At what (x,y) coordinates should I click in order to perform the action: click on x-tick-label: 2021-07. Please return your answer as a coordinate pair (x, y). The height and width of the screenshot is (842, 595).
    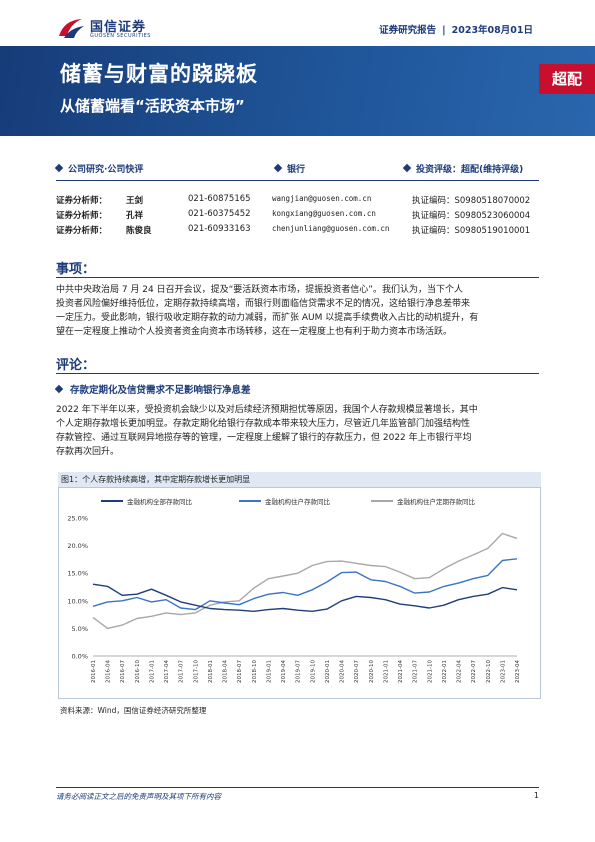
    Looking at the image, I should click on (416, 671).